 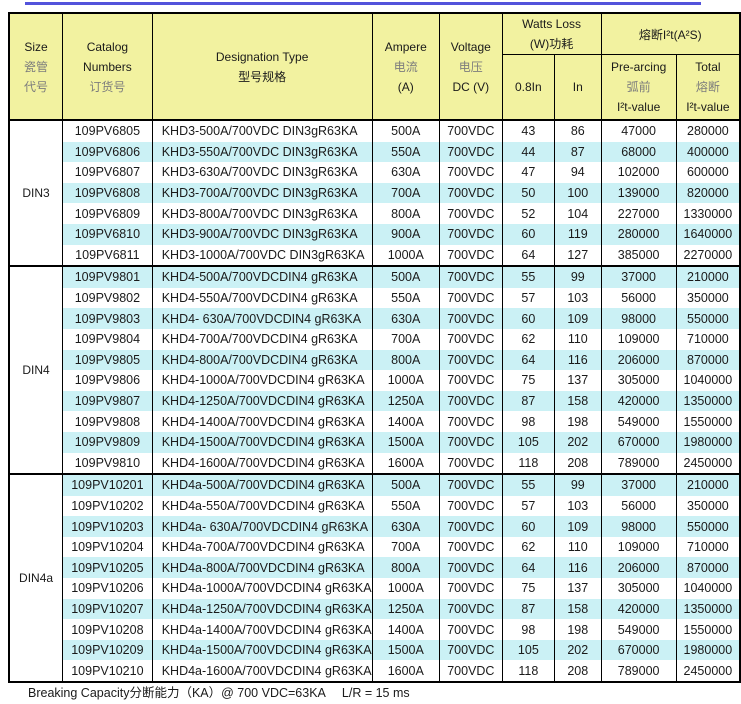 I want to click on header-prearcing-zh: 弧前, so click(x=638, y=87).